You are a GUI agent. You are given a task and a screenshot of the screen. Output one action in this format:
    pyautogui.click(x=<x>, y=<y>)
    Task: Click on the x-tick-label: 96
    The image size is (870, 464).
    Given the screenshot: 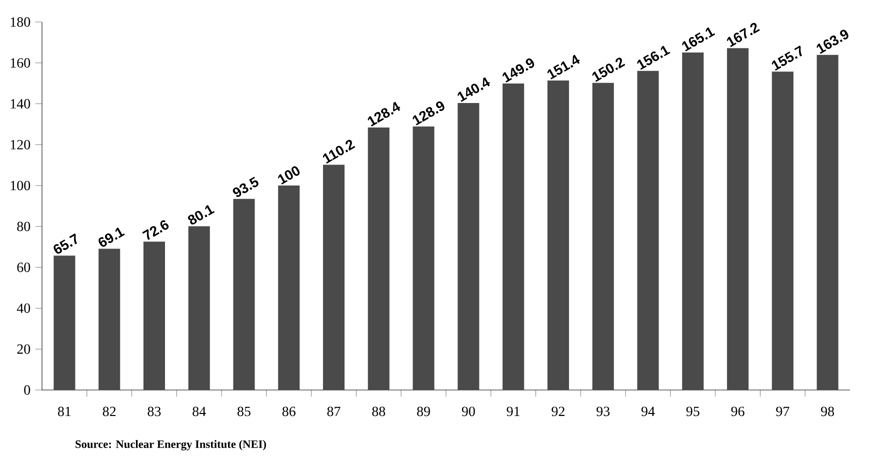 What is the action you would take?
    pyautogui.click(x=737, y=411)
    